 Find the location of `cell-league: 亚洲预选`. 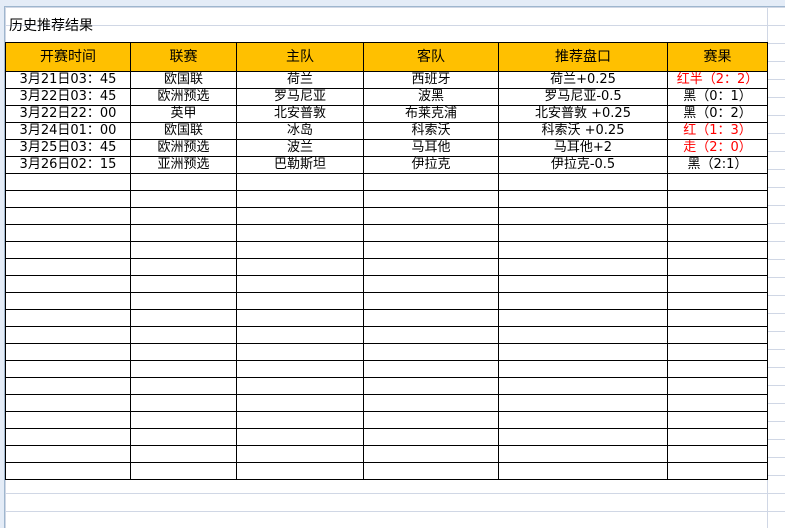

cell-league: 亚洲预选 is located at coordinates (183, 165).